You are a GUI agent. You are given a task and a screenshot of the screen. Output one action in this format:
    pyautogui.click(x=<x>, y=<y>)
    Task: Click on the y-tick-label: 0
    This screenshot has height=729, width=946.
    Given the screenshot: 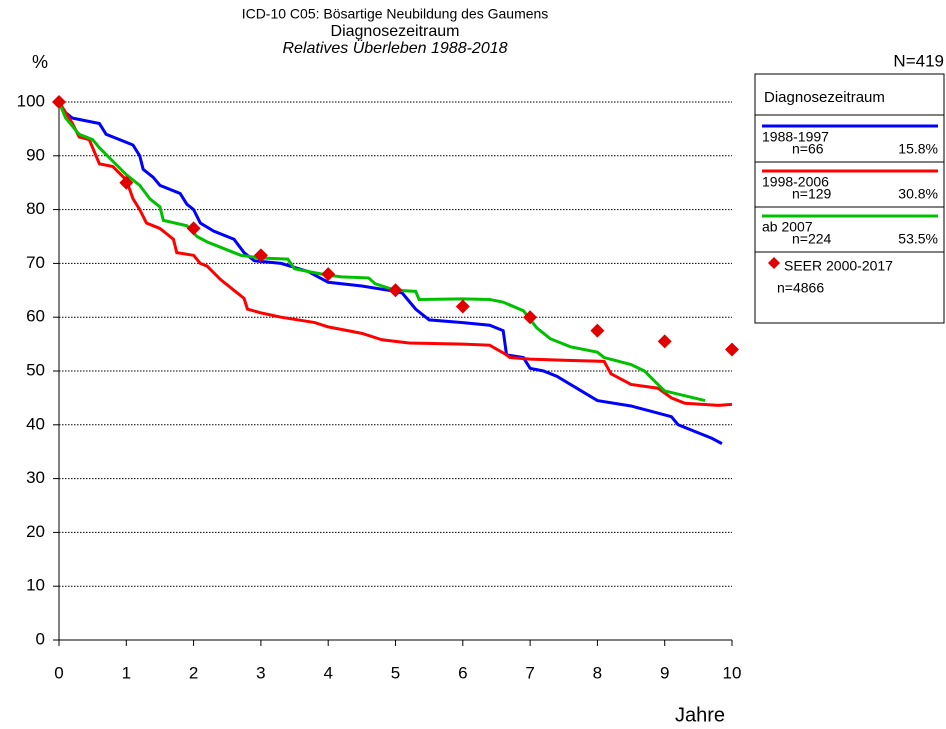 What is the action you would take?
    pyautogui.click(x=40, y=638)
    